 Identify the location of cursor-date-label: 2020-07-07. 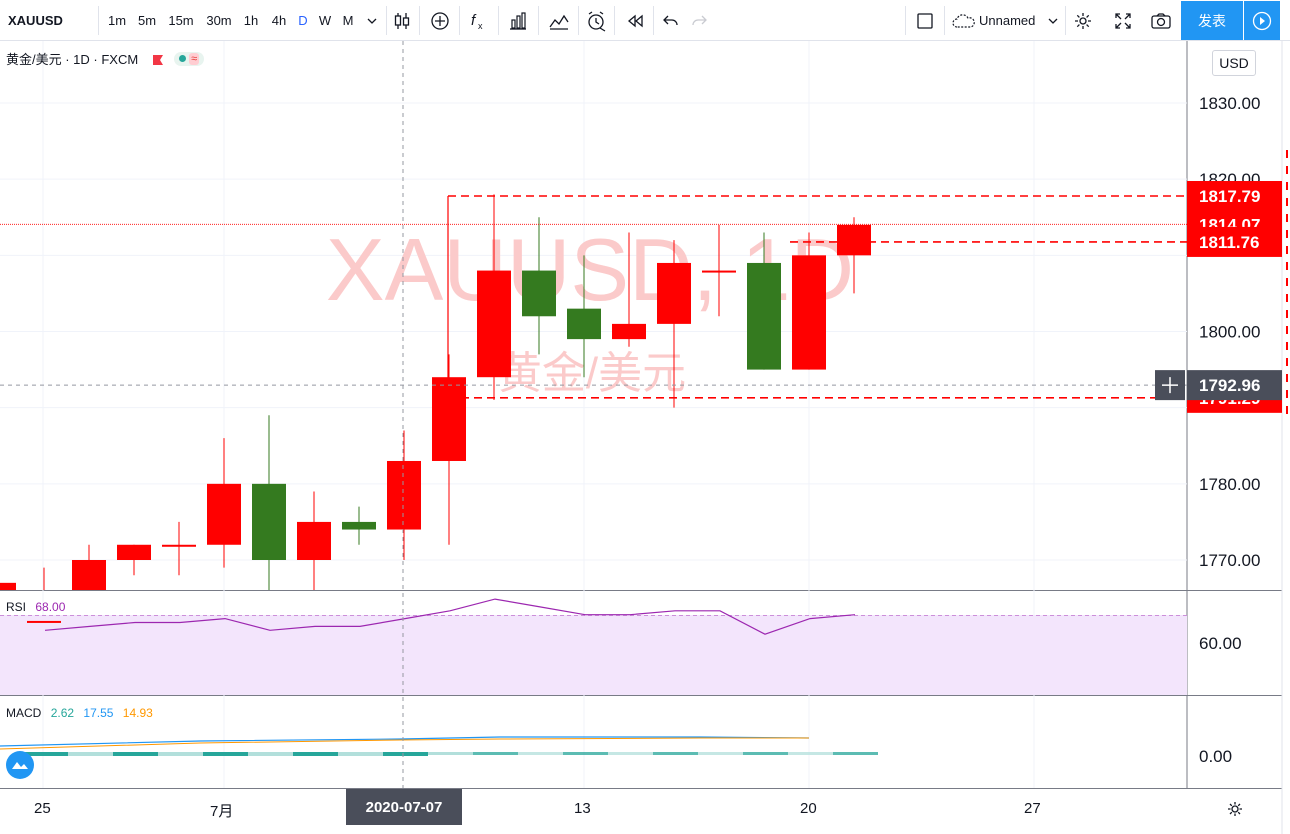
(404, 807).